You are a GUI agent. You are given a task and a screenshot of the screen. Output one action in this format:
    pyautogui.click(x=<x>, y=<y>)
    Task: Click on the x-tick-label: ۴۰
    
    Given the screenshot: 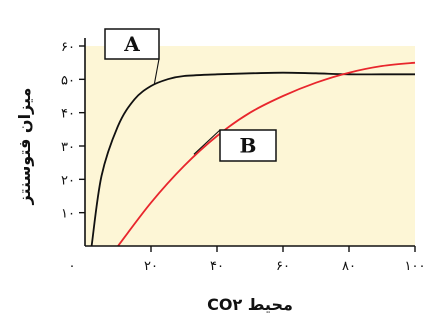 What is the action you would take?
    pyautogui.click(x=217, y=266)
    